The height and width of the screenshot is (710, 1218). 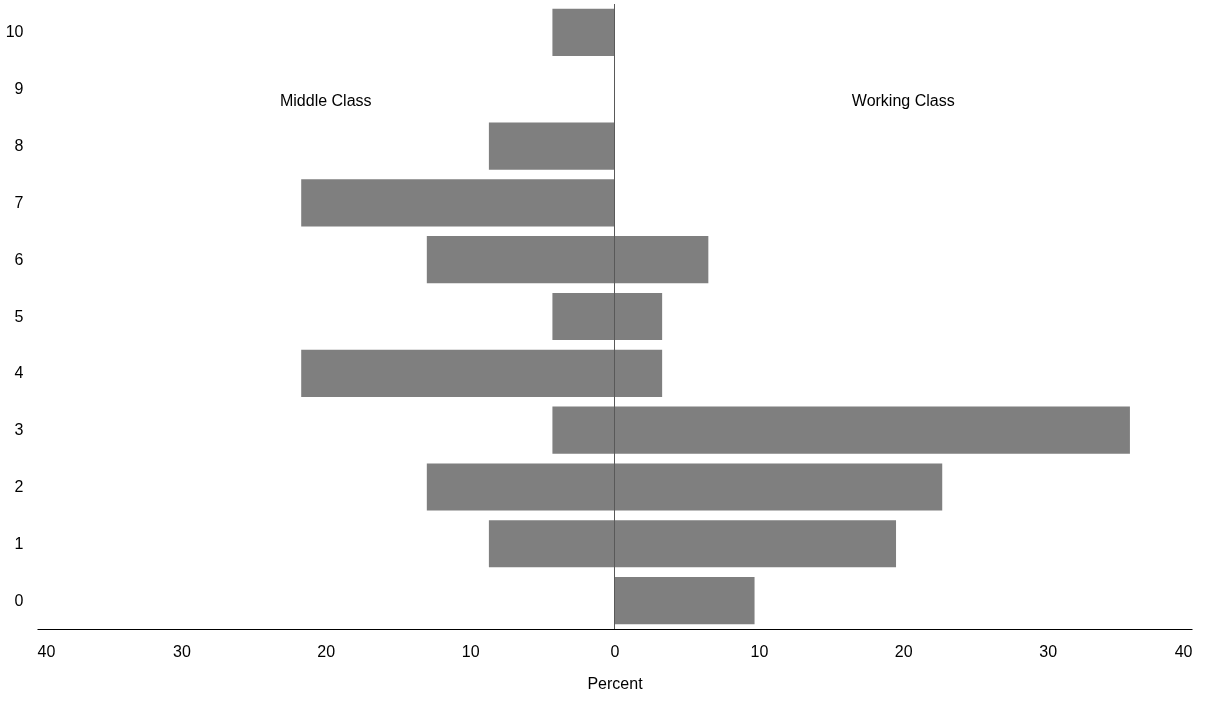 What do you see at coordinates (19, 259) in the screenshot?
I see `y-tick-label: 6` at bounding box center [19, 259].